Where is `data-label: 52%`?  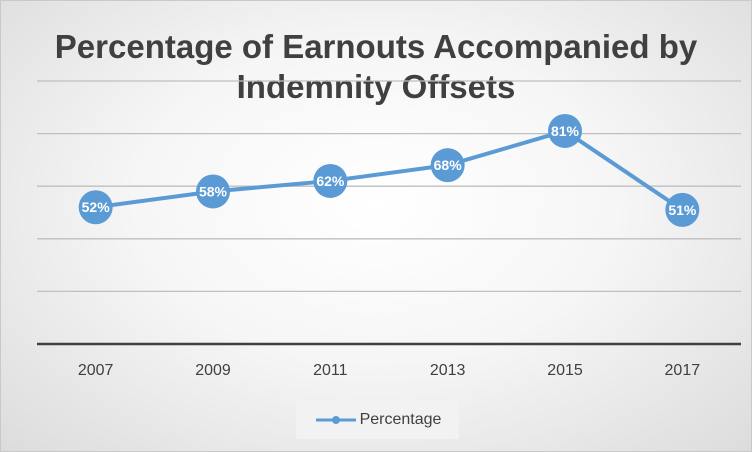
data-label: 52% is located at coordinates (96, 207).